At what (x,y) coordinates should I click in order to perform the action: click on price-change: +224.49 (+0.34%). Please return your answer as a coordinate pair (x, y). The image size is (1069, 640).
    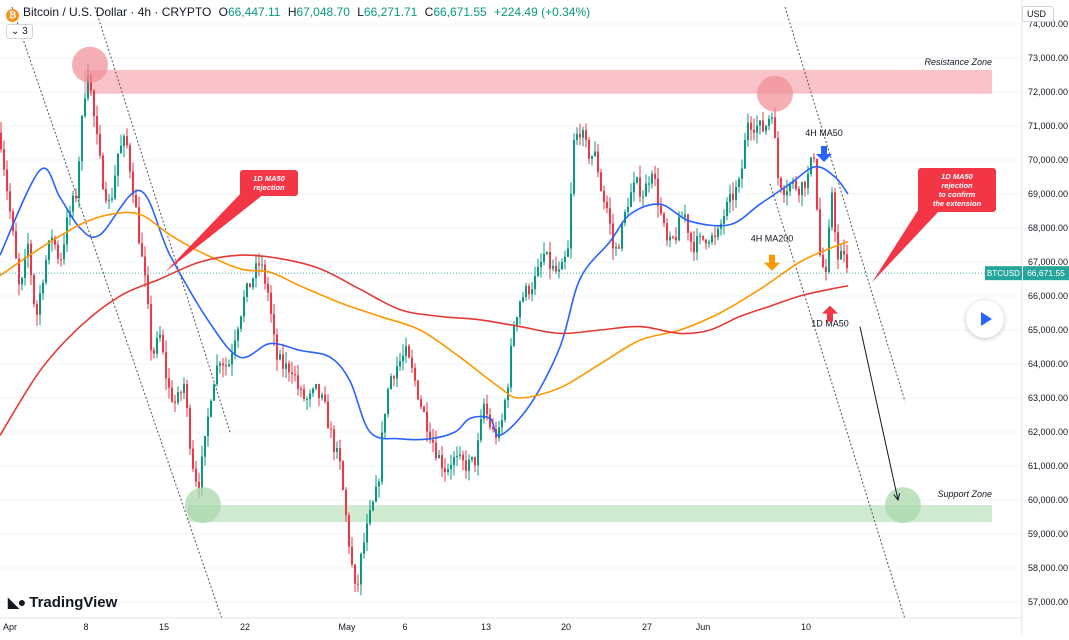
    Looking at the image, I should click on (542, 12).